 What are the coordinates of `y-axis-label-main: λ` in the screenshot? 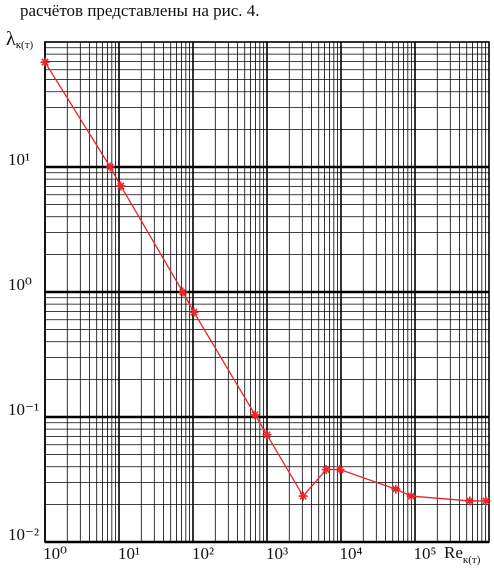 It's located at (11, 39).